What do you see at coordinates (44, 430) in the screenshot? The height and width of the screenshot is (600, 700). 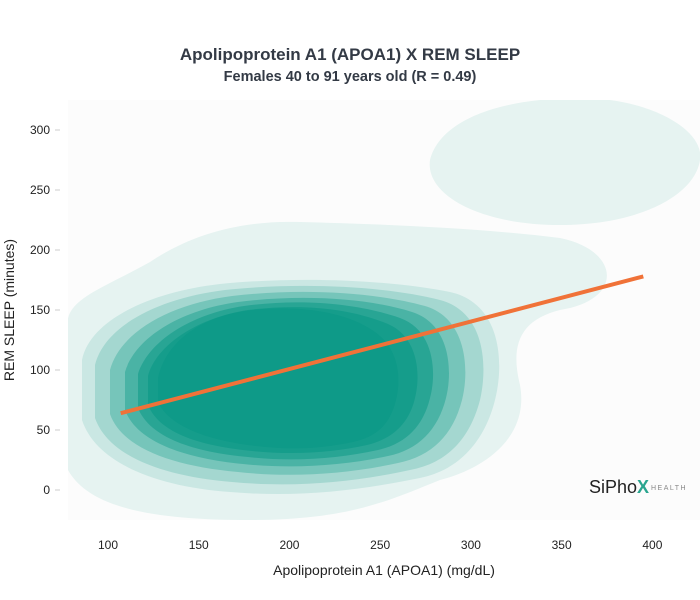 I see `y-tick-label: 50` at bounding box center [44, 430].